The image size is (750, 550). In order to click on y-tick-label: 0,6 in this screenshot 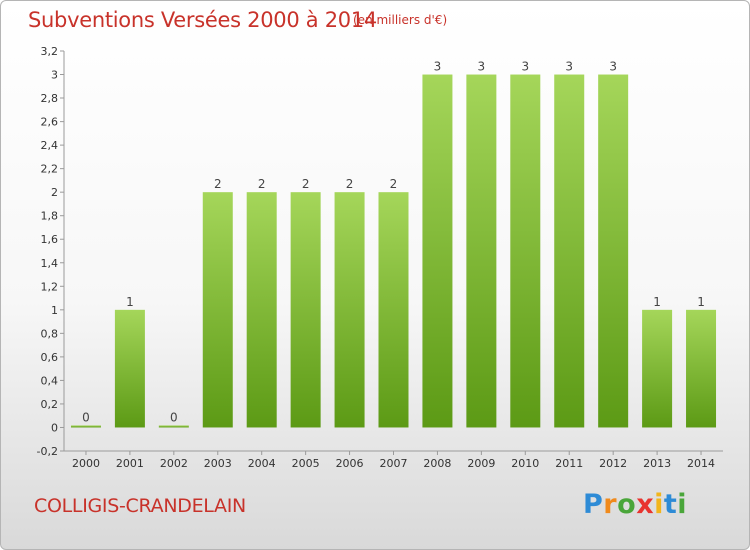, I will do `click(50, 357)`.